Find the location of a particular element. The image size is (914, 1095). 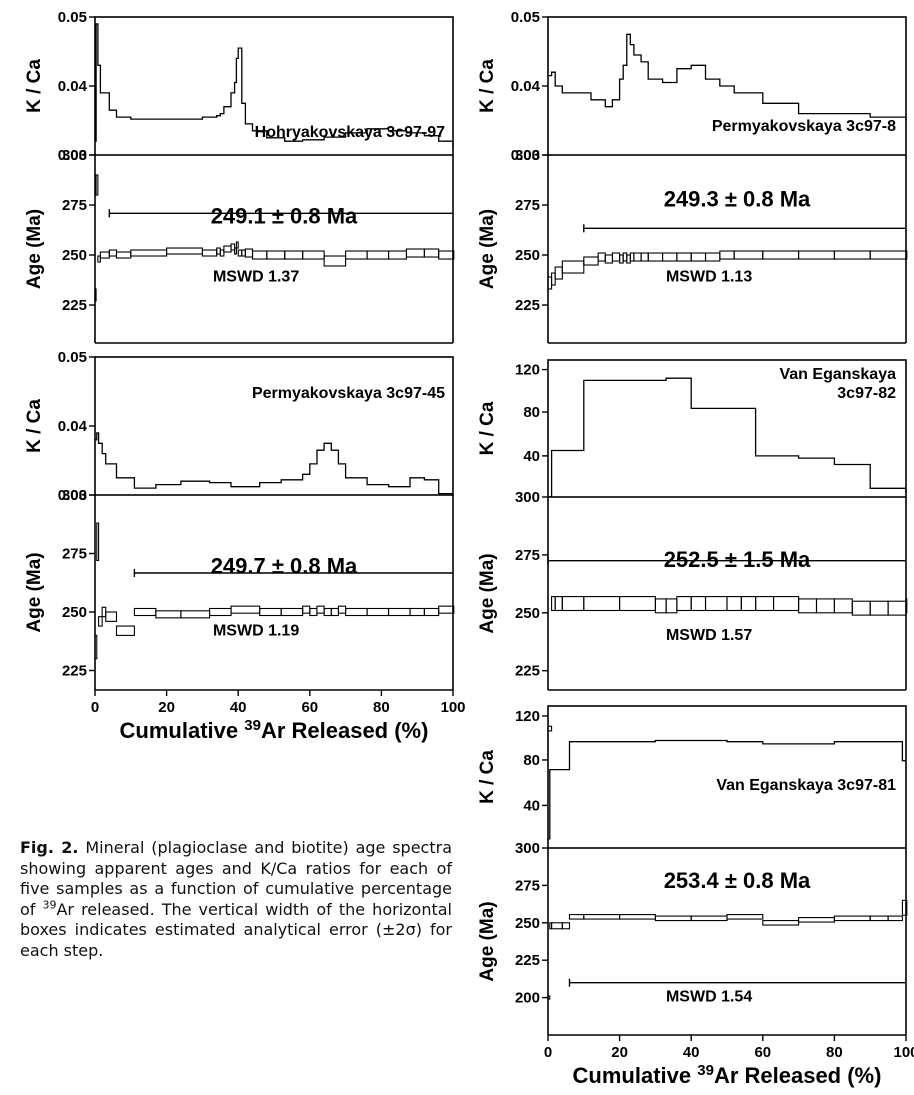

kca-panel: 0.05 0.04 0.03 K / Ca Permyakovskaya 3c97-45 is located at coordinates (239, 426).